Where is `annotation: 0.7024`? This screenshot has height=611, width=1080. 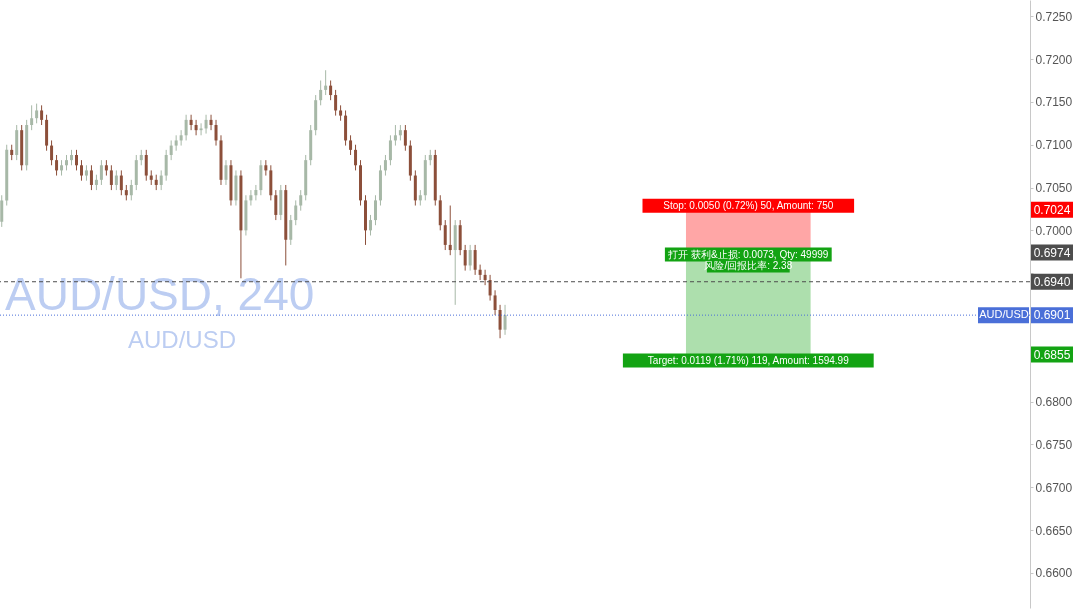
annotation: 0.7024 is located at coordinates (1052, 209).